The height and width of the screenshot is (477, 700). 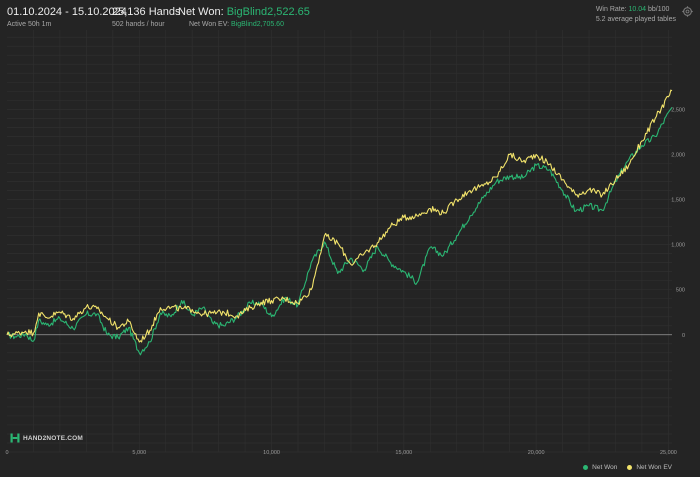 I want to click on legend-item-net-won-ev: Net Won EV, so click(x=649, y=467).